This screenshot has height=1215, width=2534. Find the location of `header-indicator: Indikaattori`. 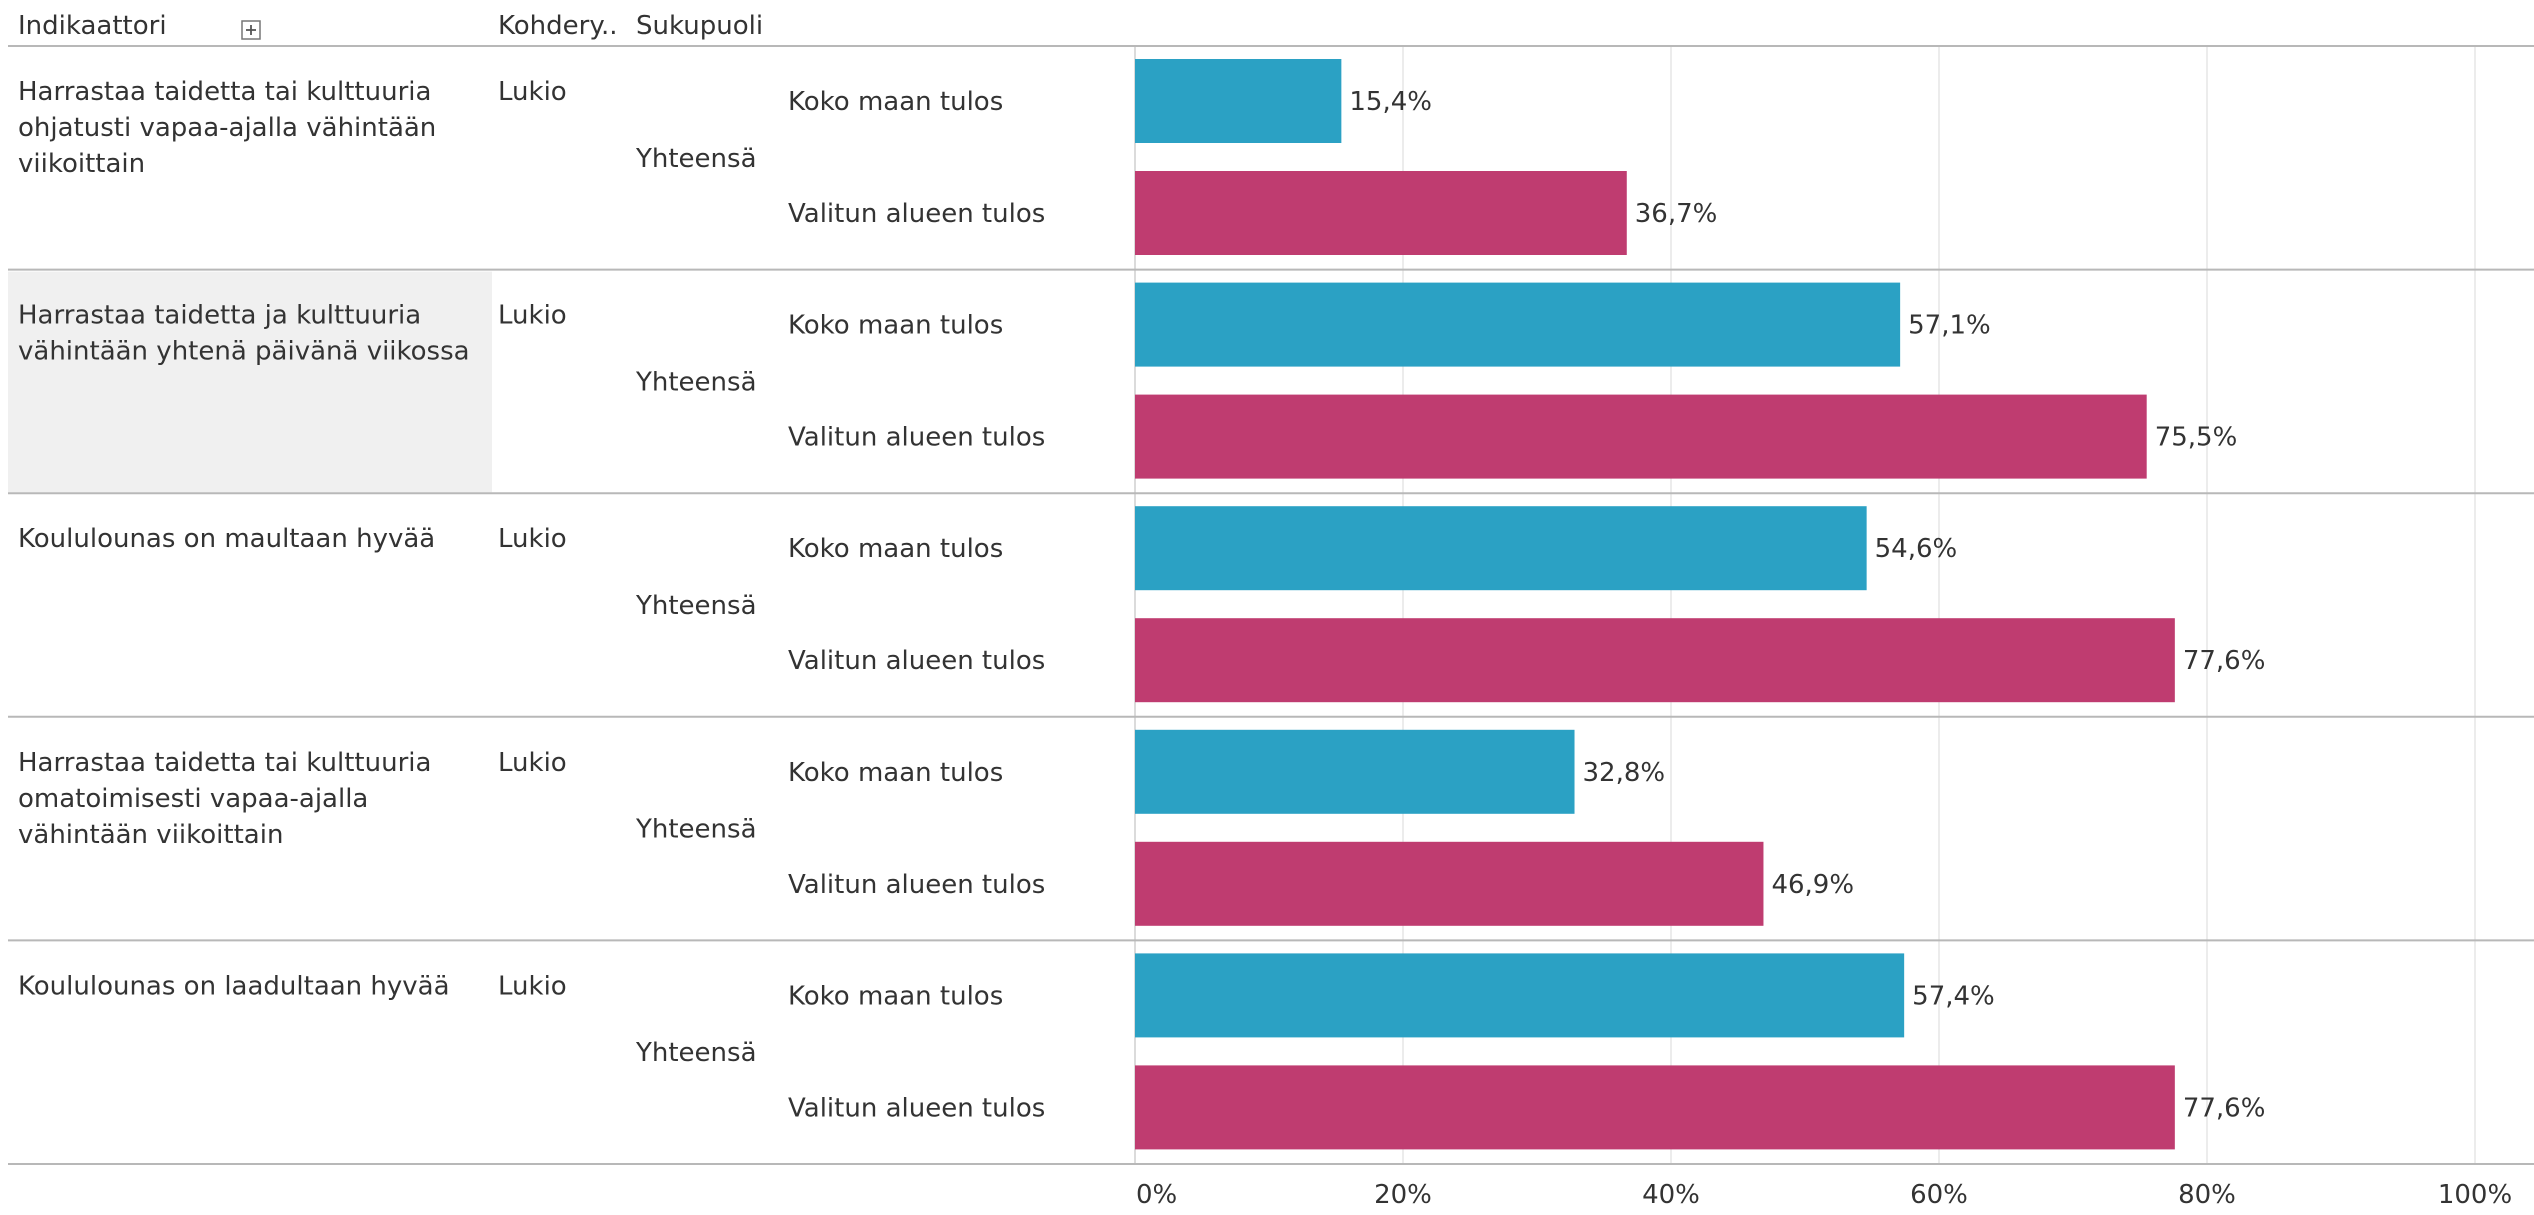

header-indicator: Indikaattori is located at coordinates (92, 26).